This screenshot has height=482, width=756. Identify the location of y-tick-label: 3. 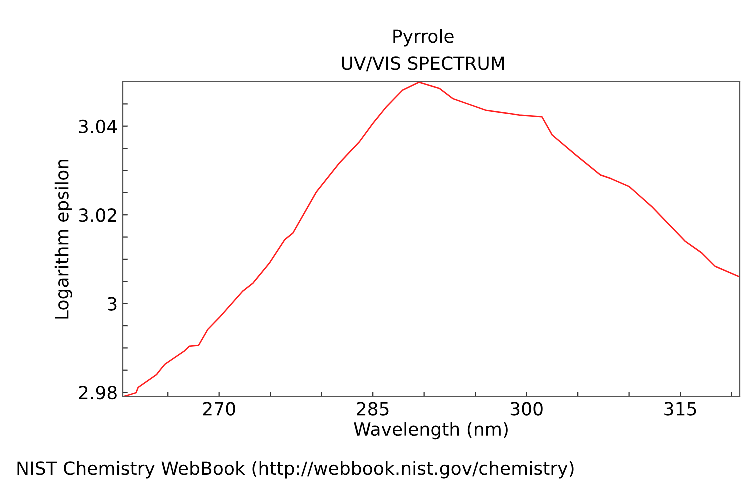
(112, 304).